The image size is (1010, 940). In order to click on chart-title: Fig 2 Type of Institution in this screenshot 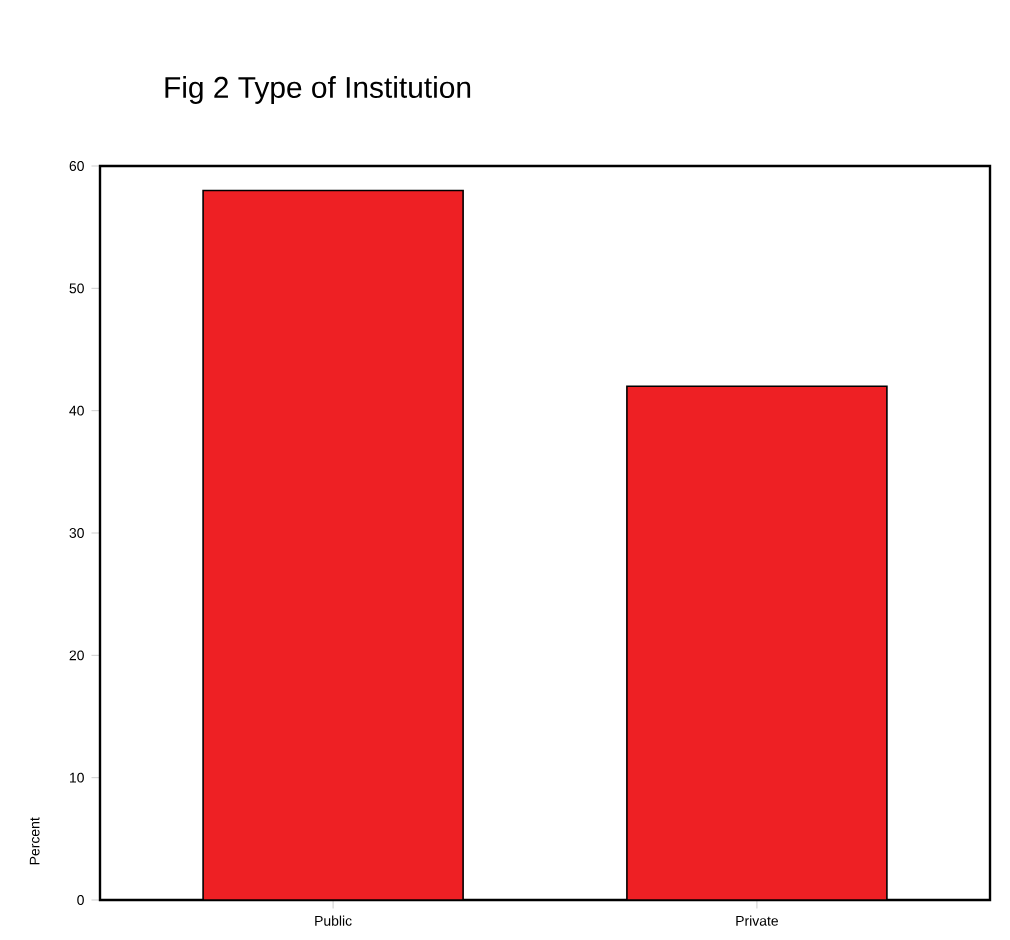, I will do `click(318, 90)`.